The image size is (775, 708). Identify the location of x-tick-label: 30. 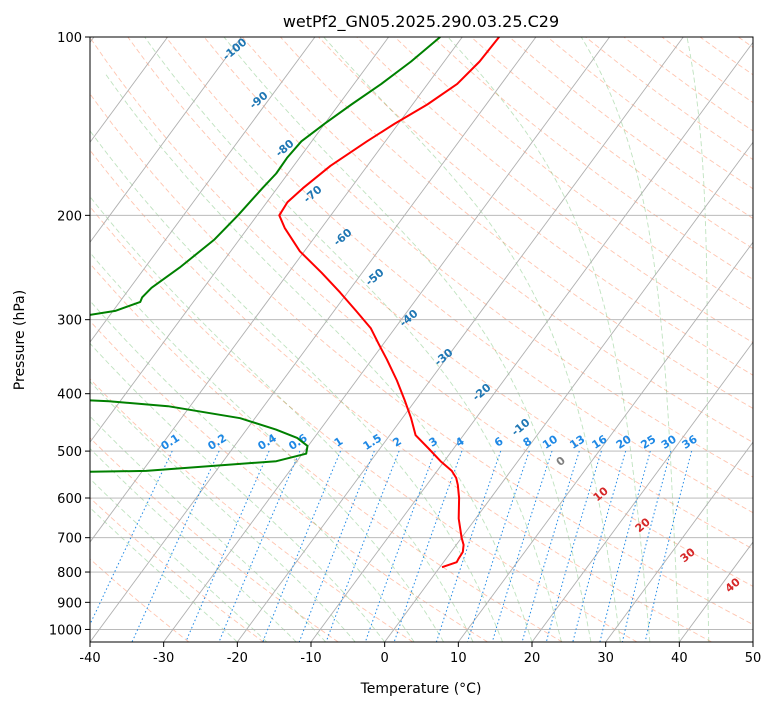
(605, 658).